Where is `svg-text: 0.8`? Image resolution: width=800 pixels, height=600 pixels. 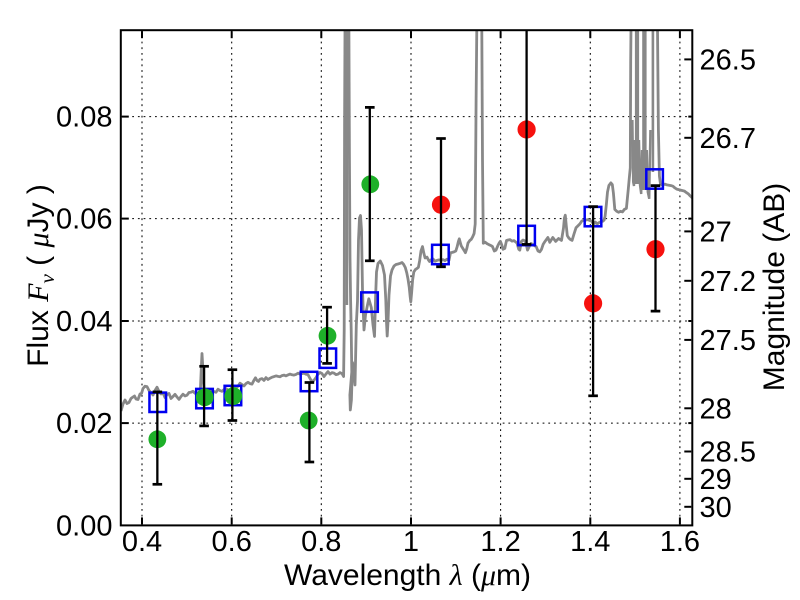
svg-text: 0.8 is located at coordinates (321, 542).